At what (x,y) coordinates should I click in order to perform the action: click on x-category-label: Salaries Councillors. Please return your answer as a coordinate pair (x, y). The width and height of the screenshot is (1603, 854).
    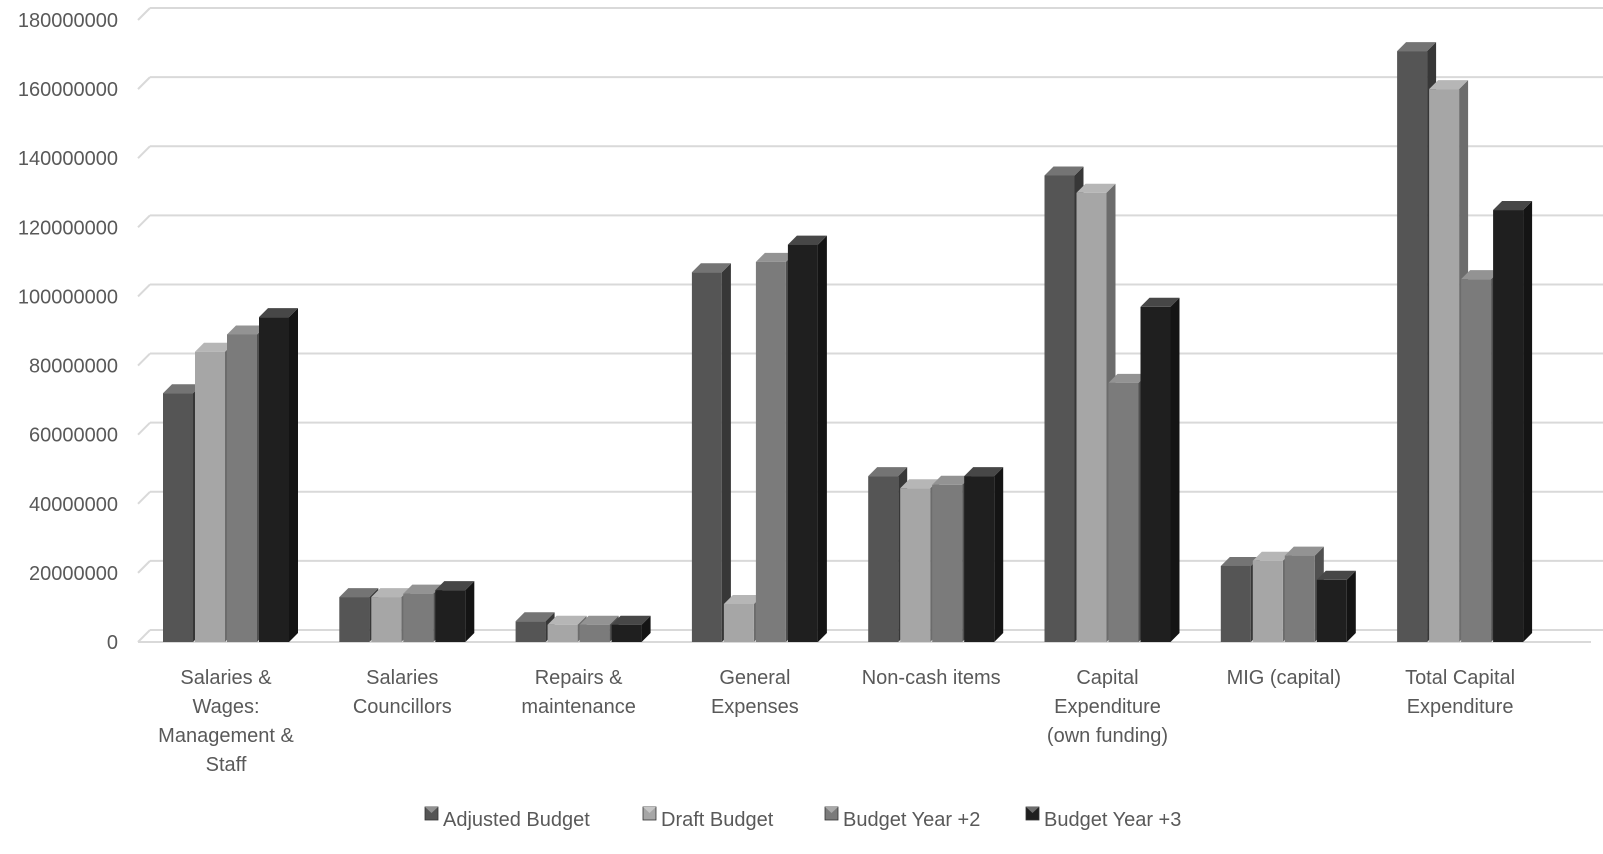
    Looking at the image, I should click on (402, 692).